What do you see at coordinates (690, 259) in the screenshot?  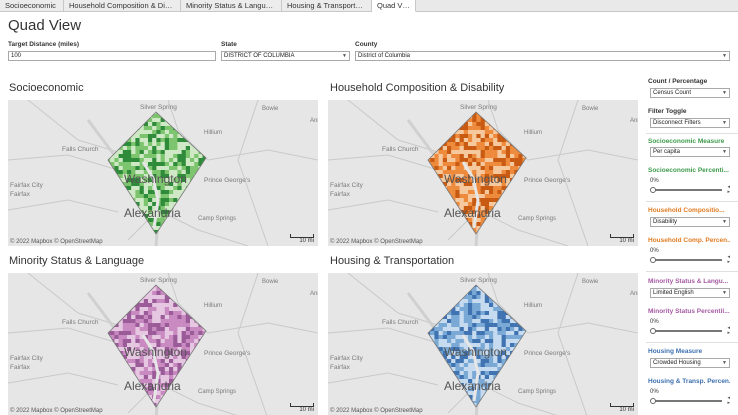 I see `household-percent-slider: ◂ ▸` at bounding box center [690, 259].